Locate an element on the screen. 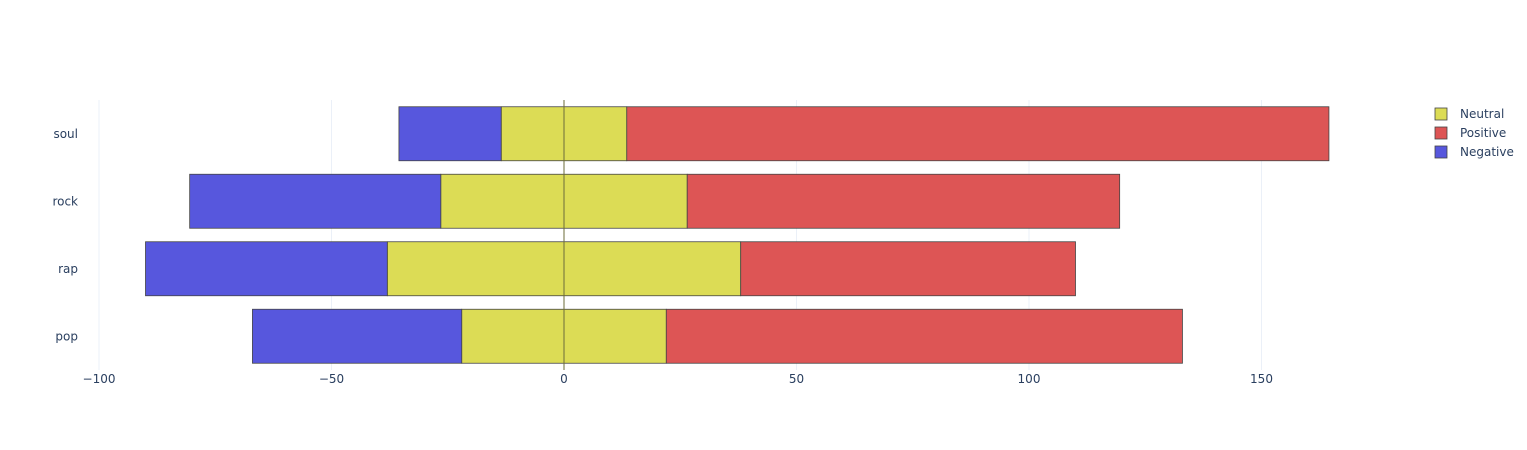  y-tick-label-rock: rock is located at coordinates (65, 201).